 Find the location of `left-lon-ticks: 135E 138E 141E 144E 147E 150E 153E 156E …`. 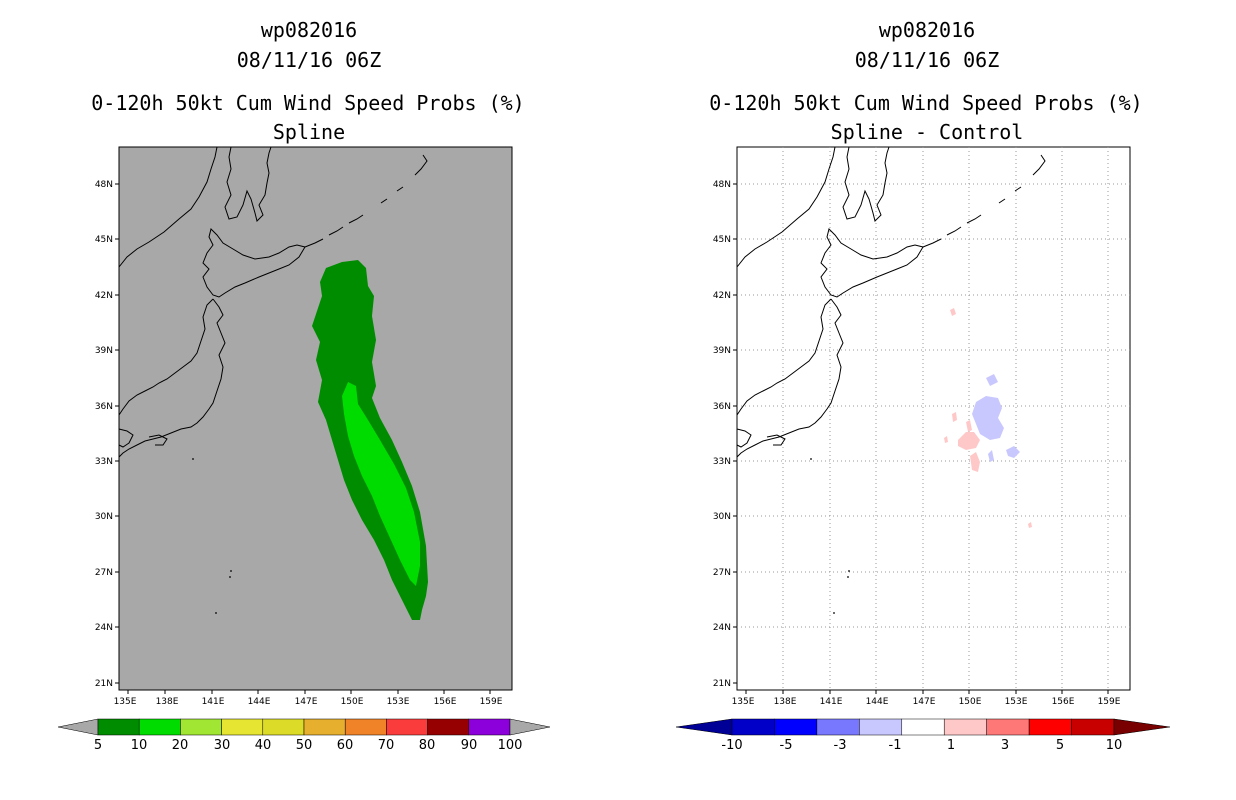

left-lon-ticks: 135E 138E 141E 144E 147E 150E 153E 156E … is located at coordinates (308, 698).